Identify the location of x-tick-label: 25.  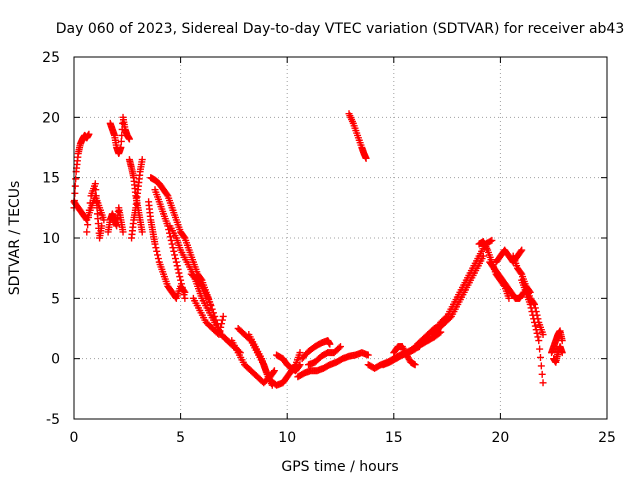
(607, 438).